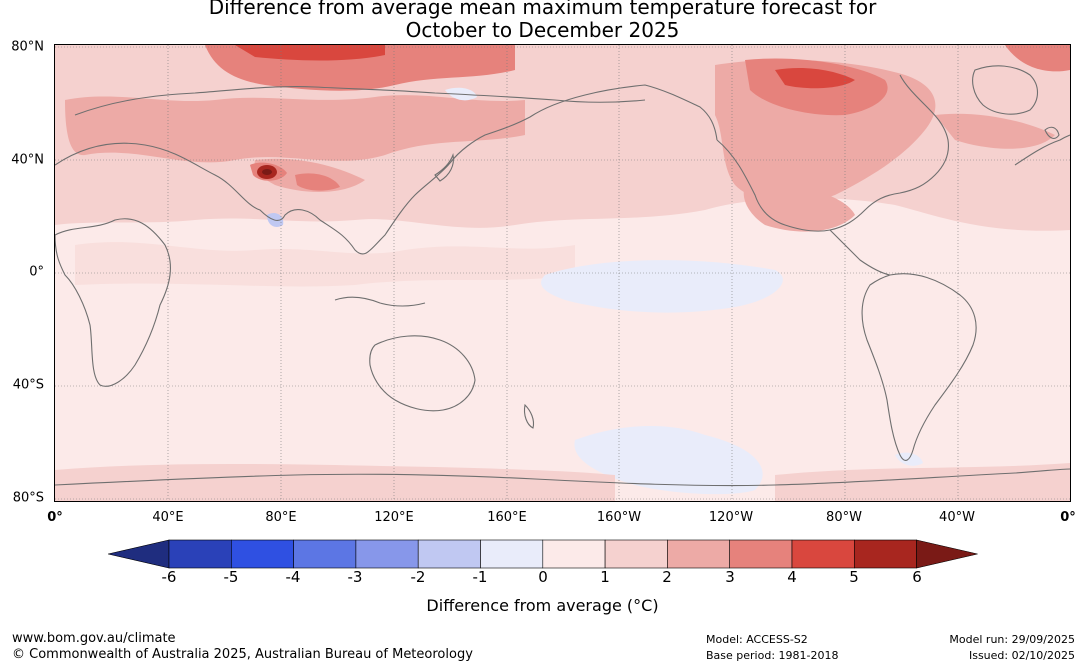 The height and width of the screenshot is (667, 1085). I want to click on lon-label-40e: 40°E, so click(168, 517).